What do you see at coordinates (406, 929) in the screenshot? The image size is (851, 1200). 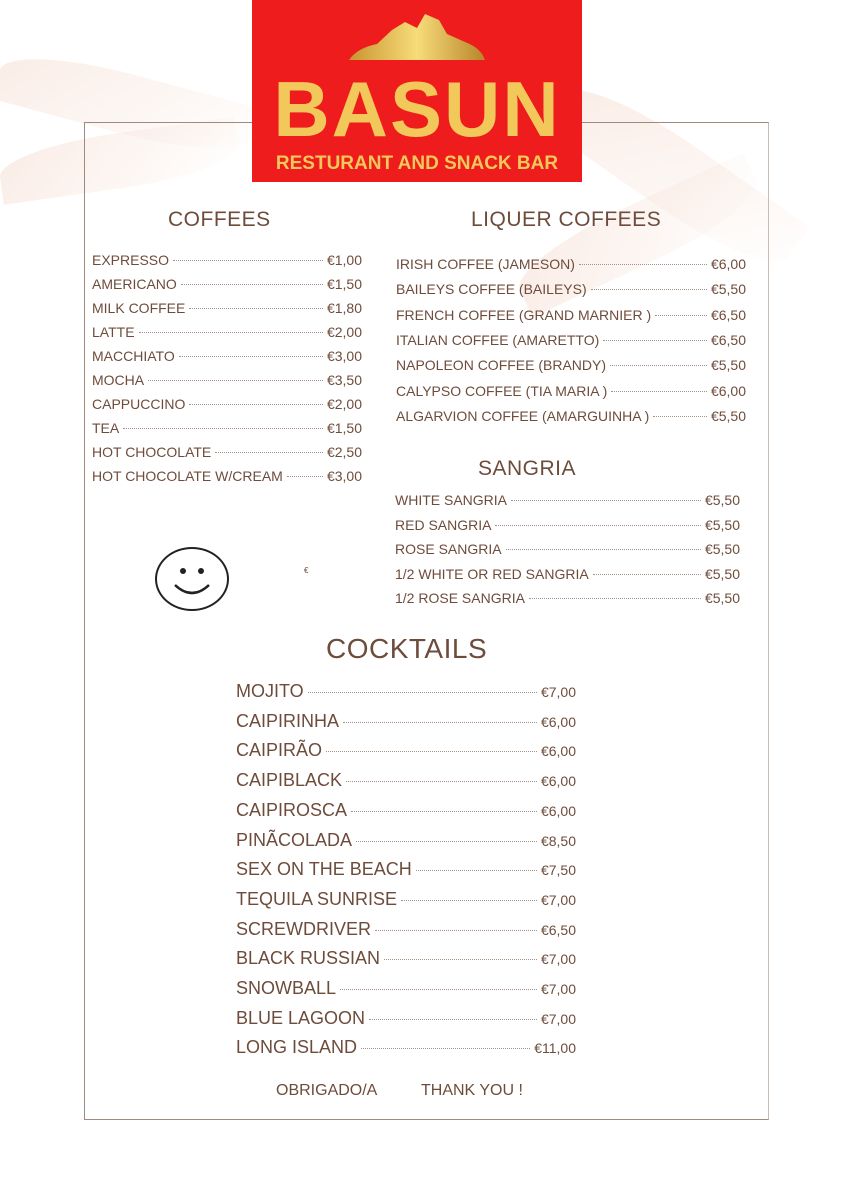 I see `cocktails-menu-item: SCREWDRIVER €6,50` at bounding box center [406, 929].